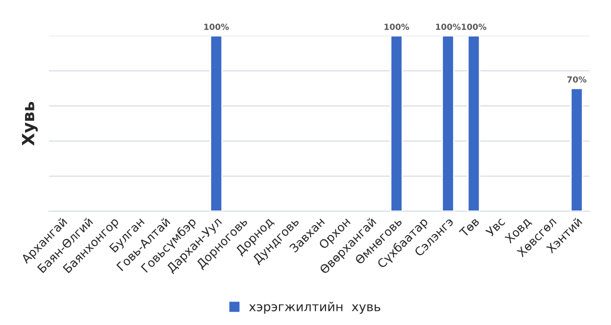 Image resolution: width=611 pixels, height=325 pixels. I want to click on x-tick-label: Увс, so click(495, 227).